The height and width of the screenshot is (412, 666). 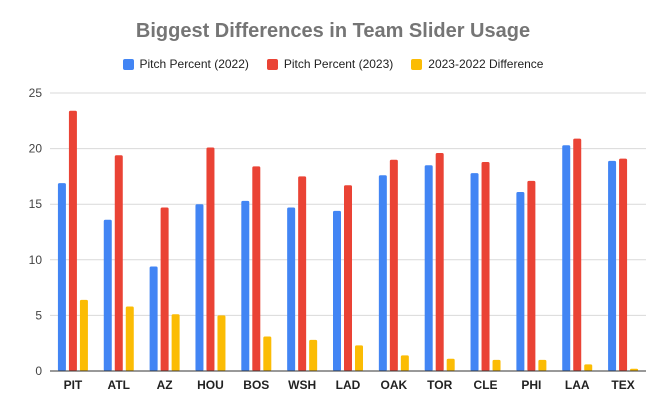 I want to click on legend-item: Pitch Percent (2022), so click(x=185, y=64).